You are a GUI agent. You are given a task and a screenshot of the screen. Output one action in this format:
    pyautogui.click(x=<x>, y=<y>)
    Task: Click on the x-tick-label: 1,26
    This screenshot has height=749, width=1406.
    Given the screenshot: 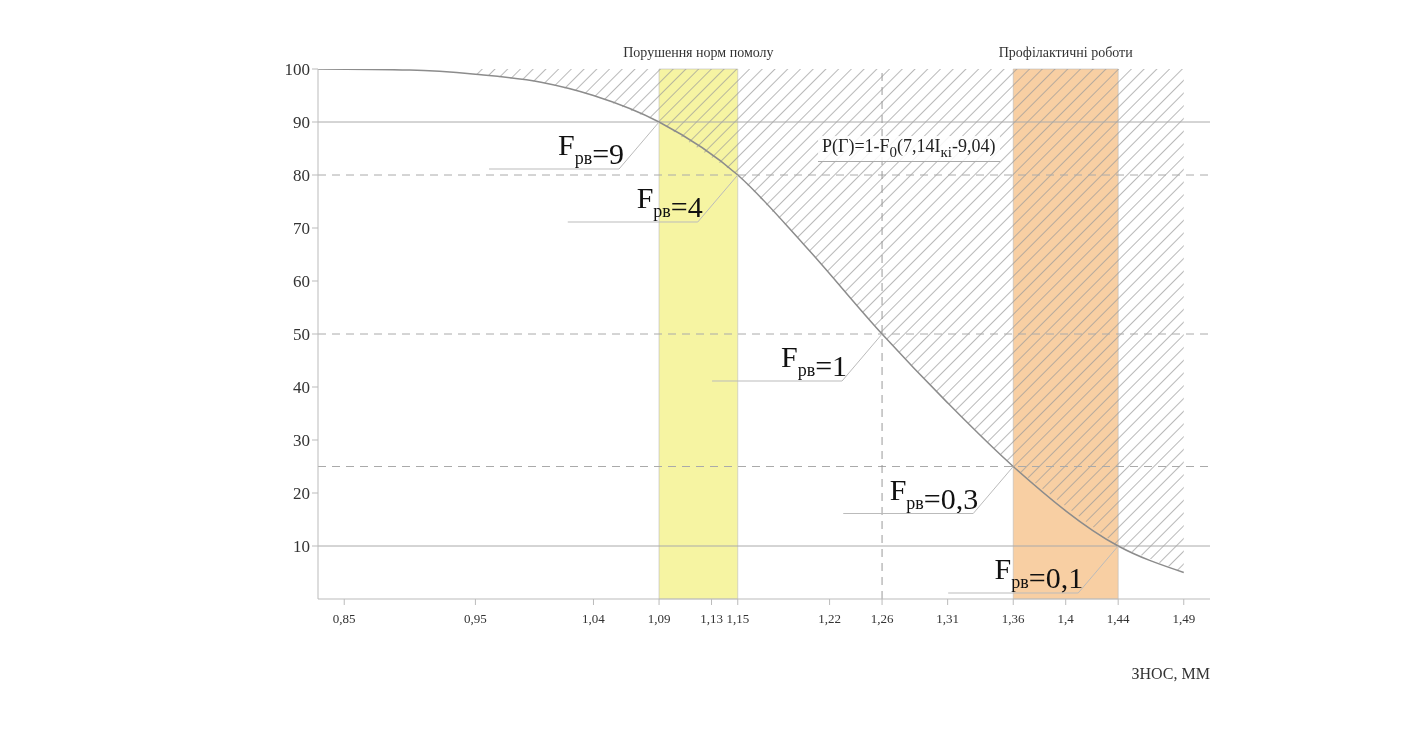 What is the action you would take?
    pyautogui.click(x=882, y=618)
    